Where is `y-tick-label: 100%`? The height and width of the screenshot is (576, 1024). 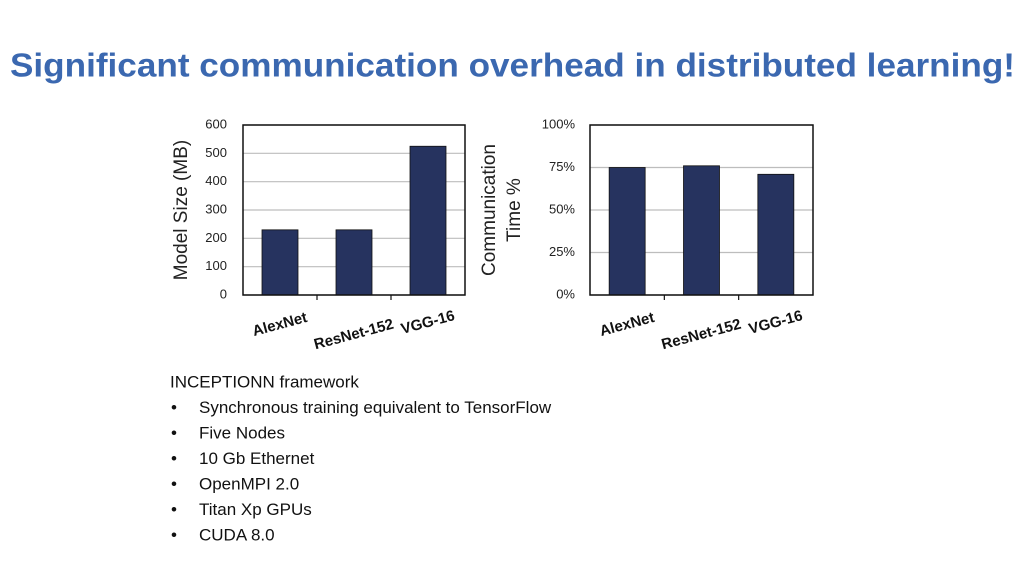
y-tick-label: 100% is located at coordinates (559, 123).